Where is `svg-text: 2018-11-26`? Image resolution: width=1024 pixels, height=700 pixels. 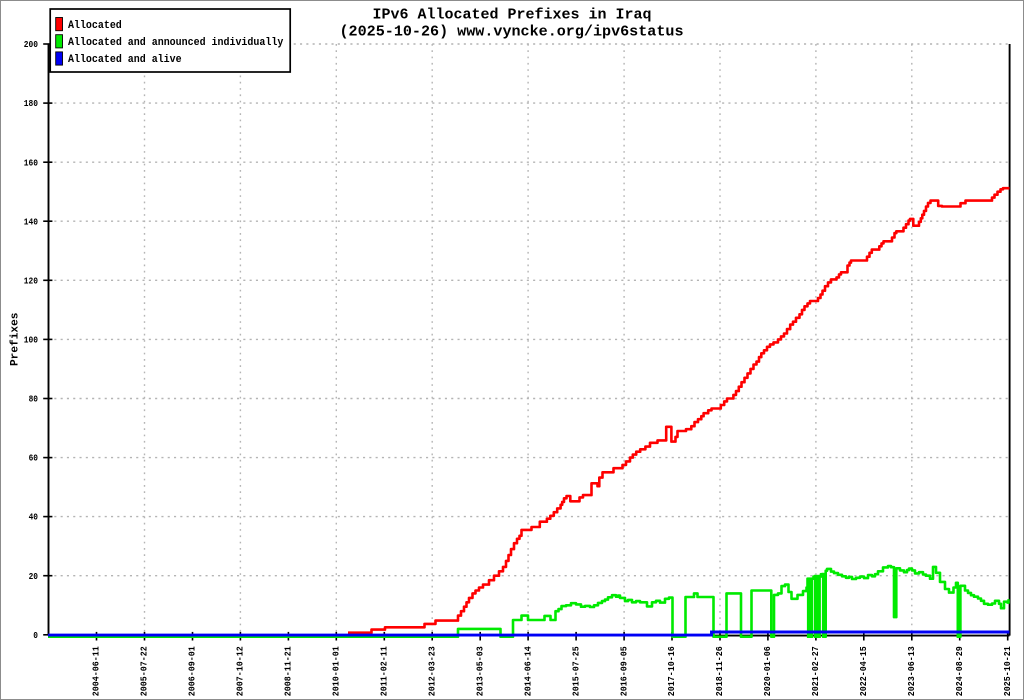 svg-text: 2018-11-26 is located at coordinates (720, 671).